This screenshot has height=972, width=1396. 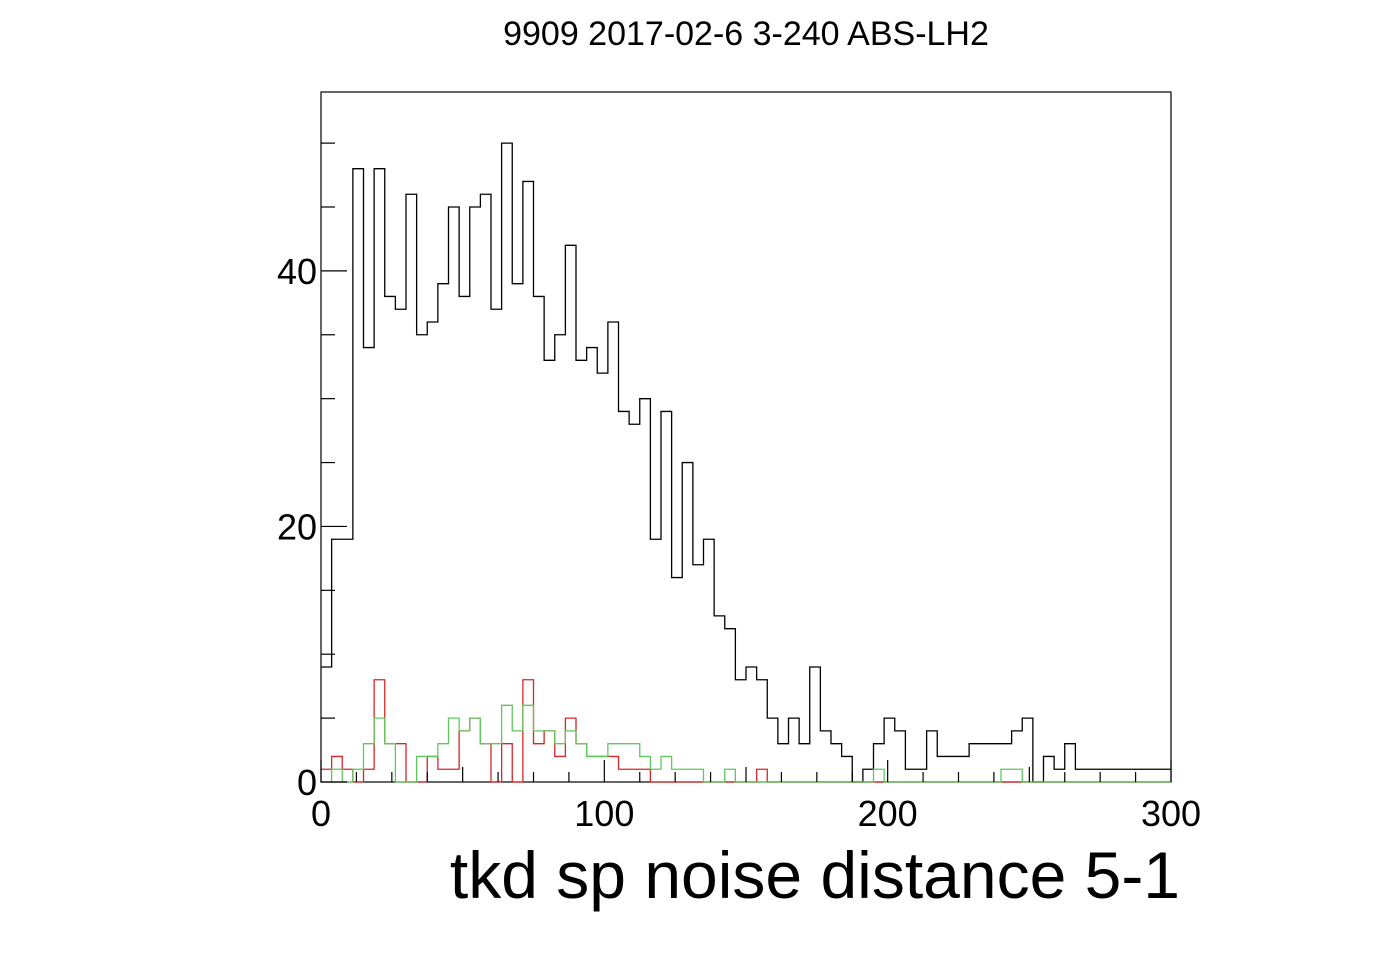 What do you see at coordinates (307, 782) in the screenshot?
I see `y-tick-label: 0` at bounding box center [307, 782].